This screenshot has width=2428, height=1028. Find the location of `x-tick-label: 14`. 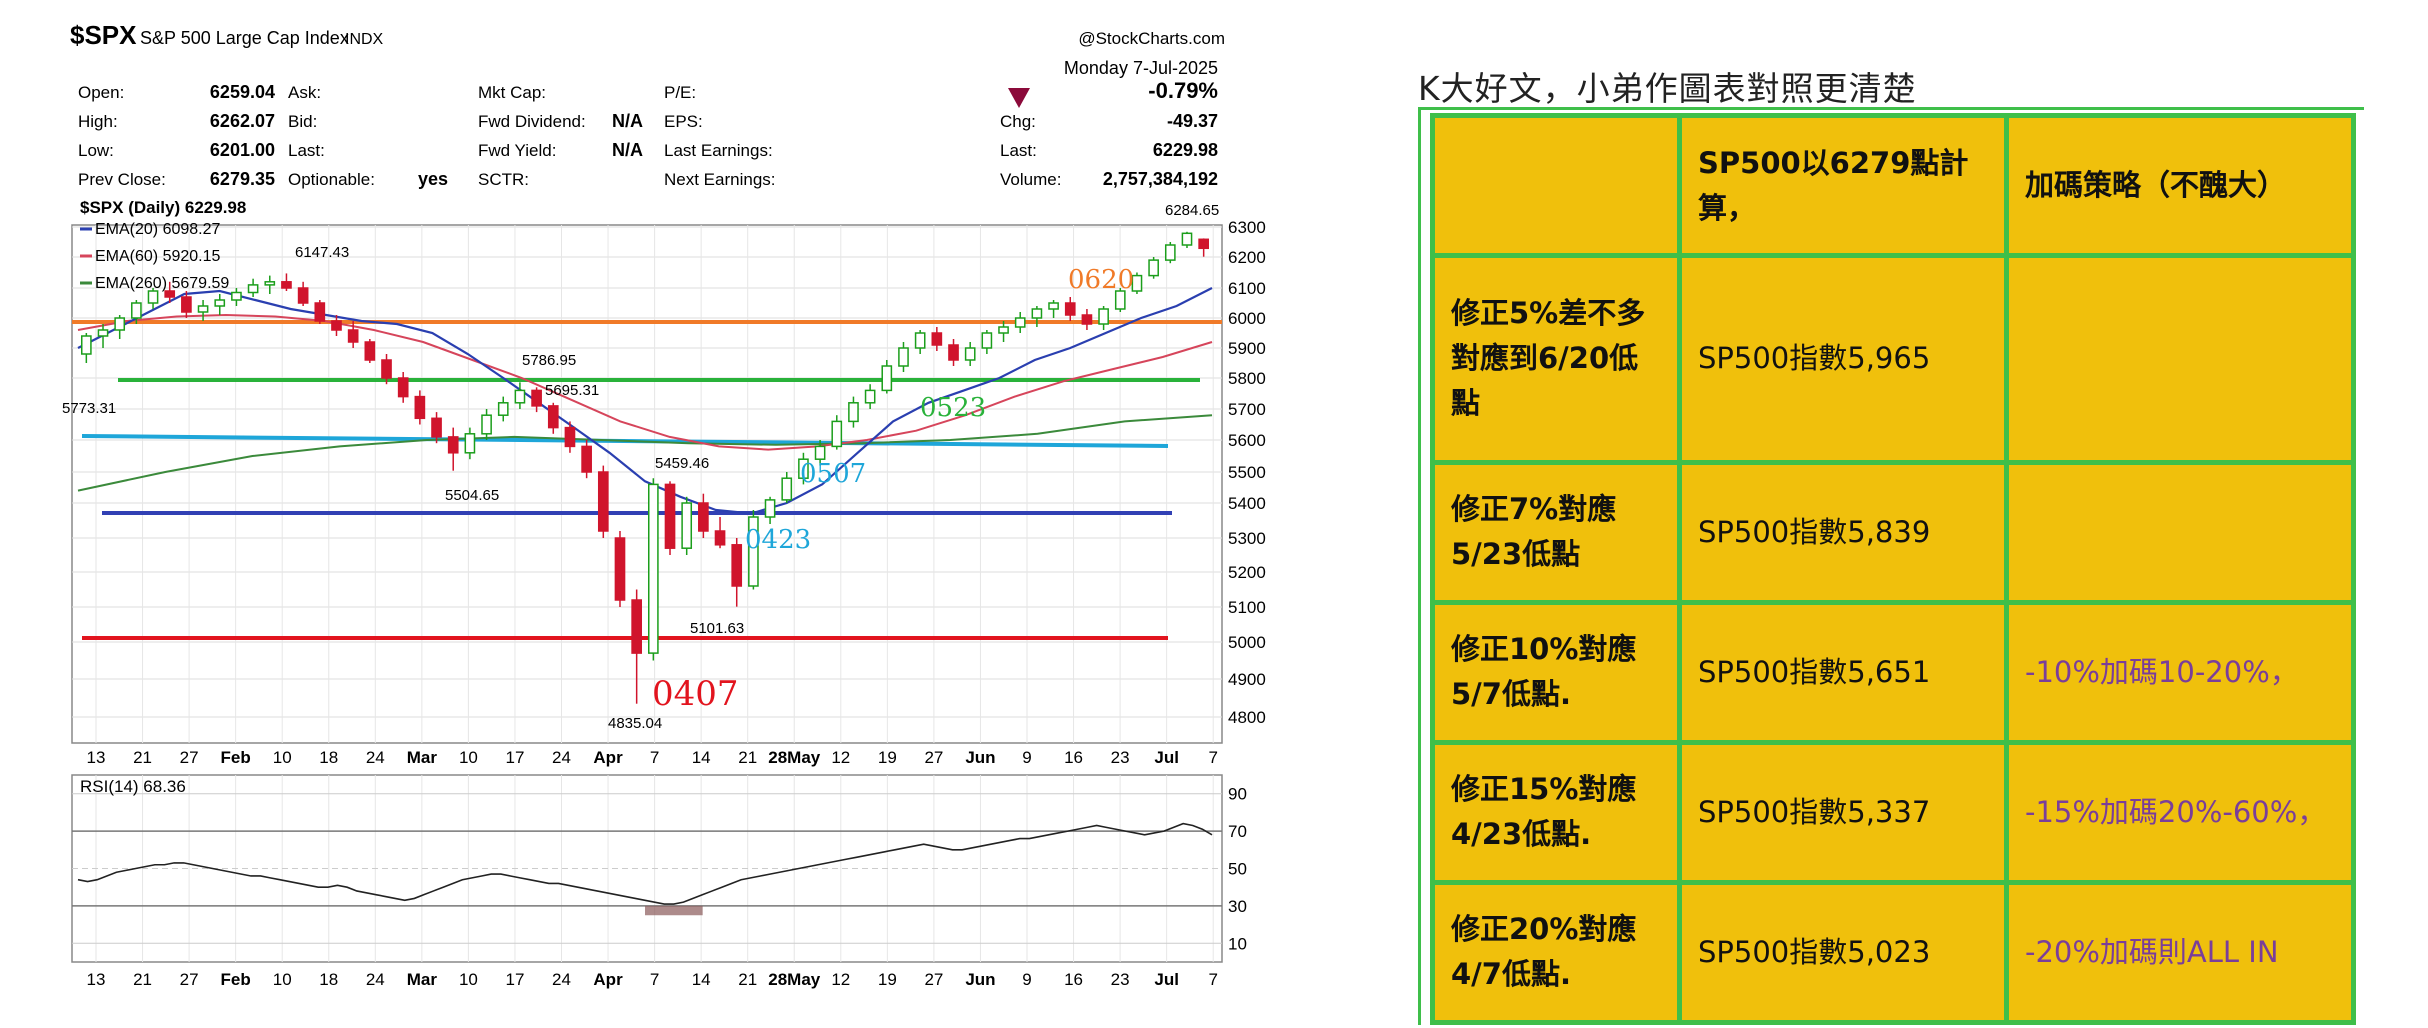

x-tick-label: 14 is located at coordinates (701, 979).